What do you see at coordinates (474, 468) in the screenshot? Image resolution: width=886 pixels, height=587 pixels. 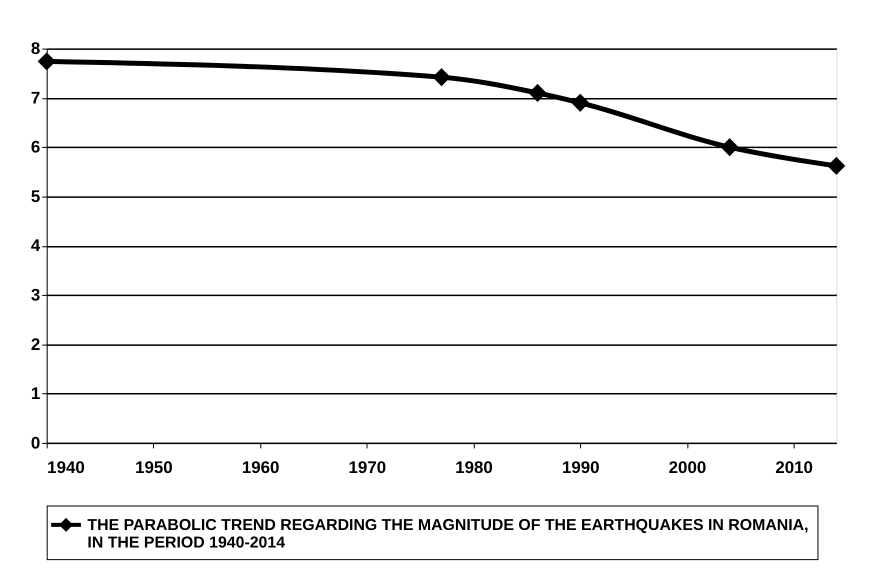 I see `x-tick-label: 1980` at bounding box center [474, 468].